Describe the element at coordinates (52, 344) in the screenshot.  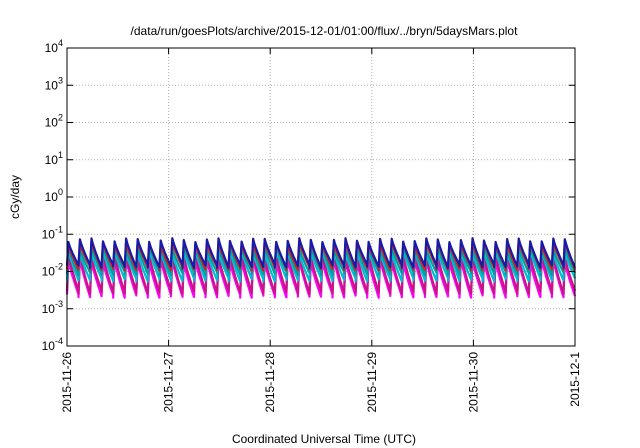
I see `y-tick-label: 10⁻⁴` at that location.